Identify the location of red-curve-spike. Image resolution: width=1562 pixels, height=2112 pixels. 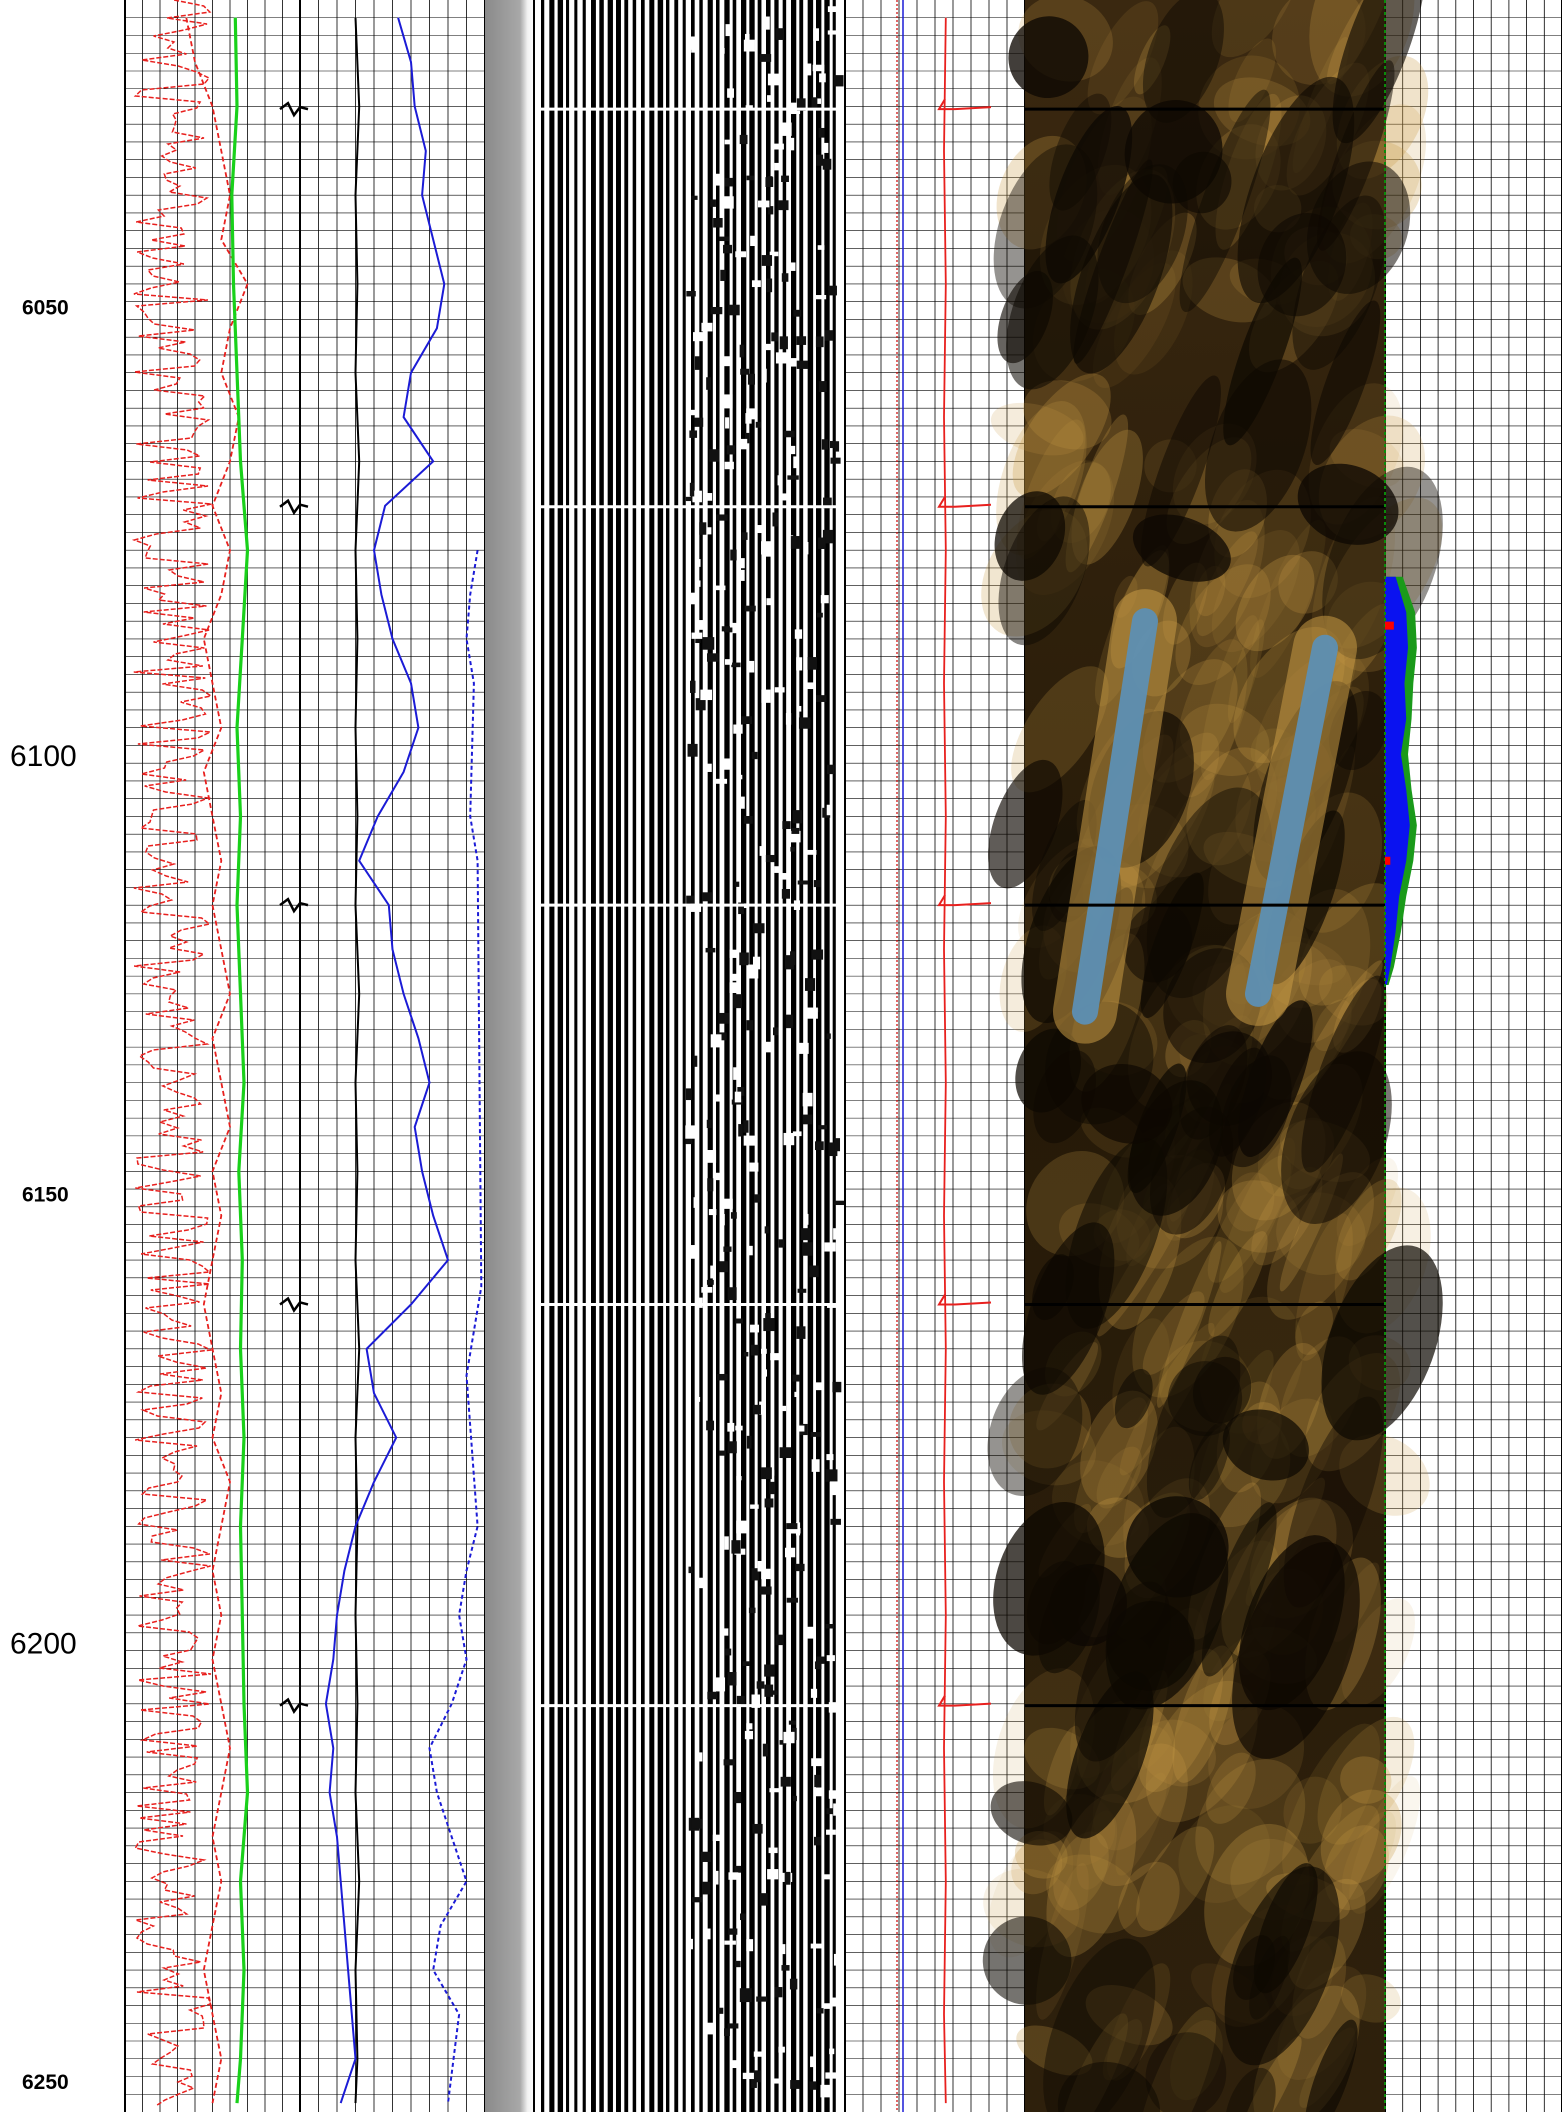
(964, 104).